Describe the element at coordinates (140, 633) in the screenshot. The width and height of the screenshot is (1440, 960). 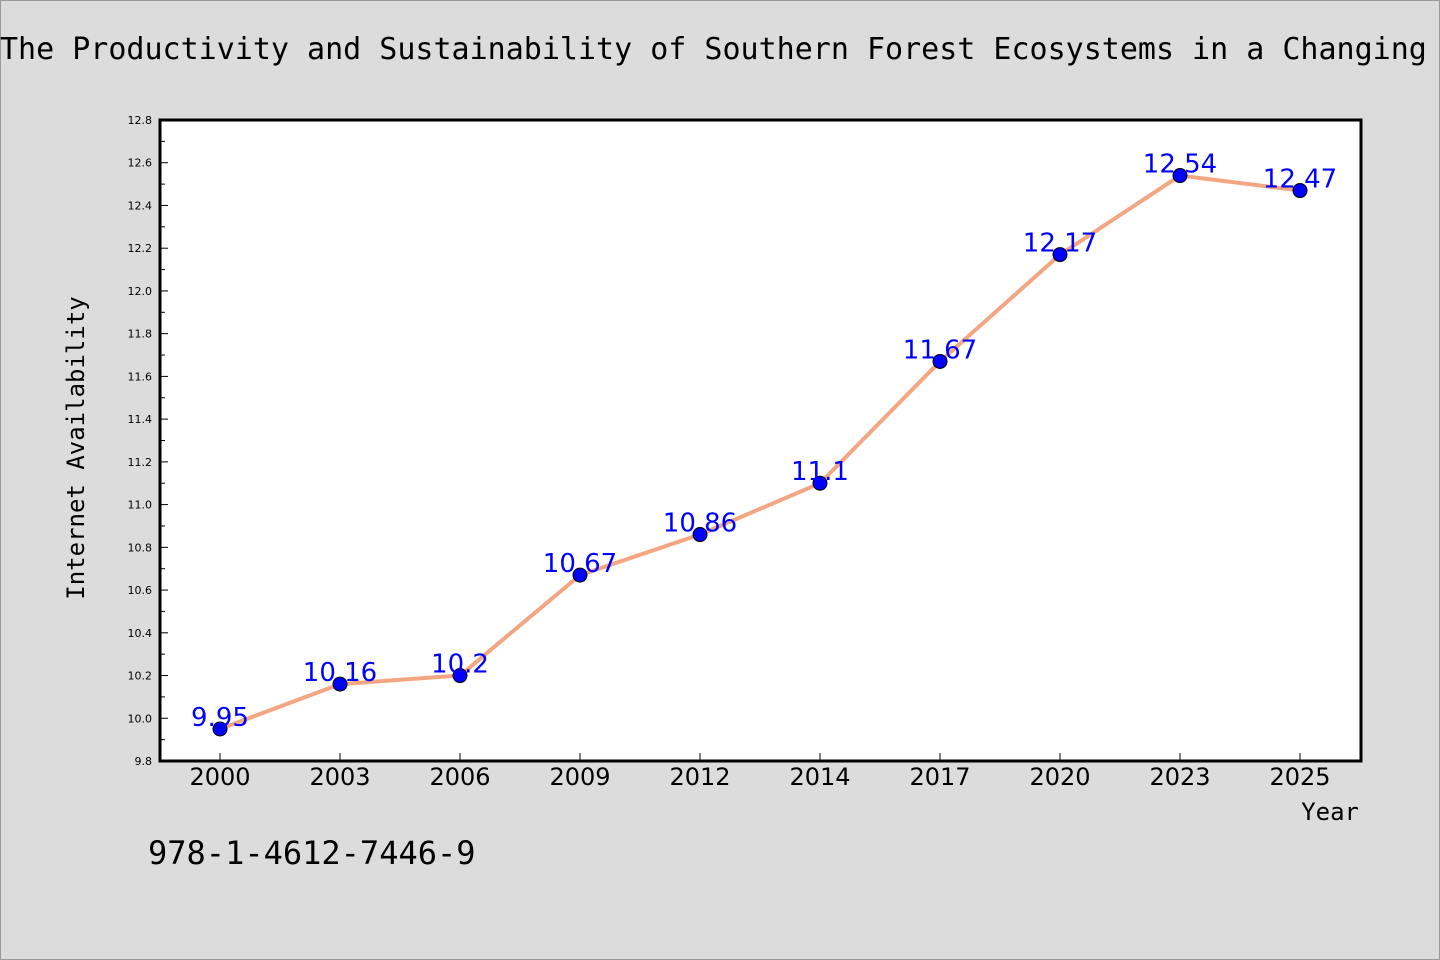
I see `y-tick-label: 10.4` at that location.